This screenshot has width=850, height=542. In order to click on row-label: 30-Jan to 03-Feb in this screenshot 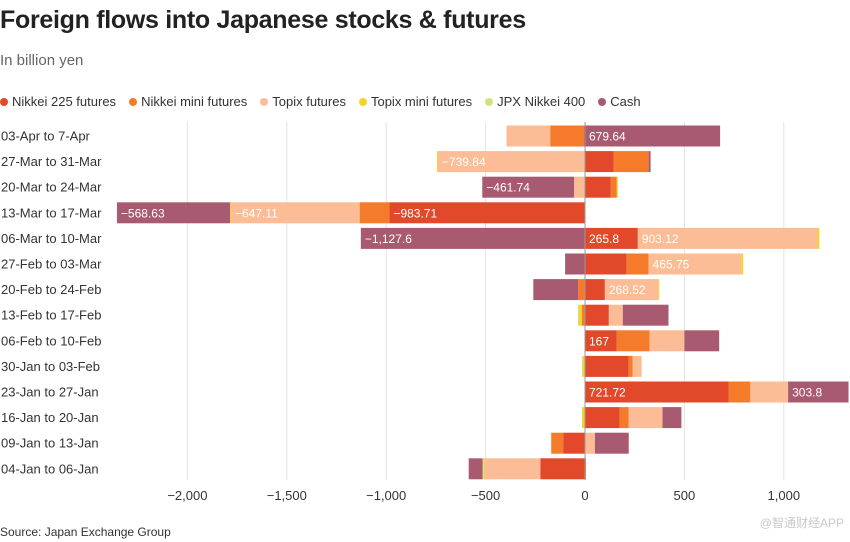, I will do `click(50, 366)`.